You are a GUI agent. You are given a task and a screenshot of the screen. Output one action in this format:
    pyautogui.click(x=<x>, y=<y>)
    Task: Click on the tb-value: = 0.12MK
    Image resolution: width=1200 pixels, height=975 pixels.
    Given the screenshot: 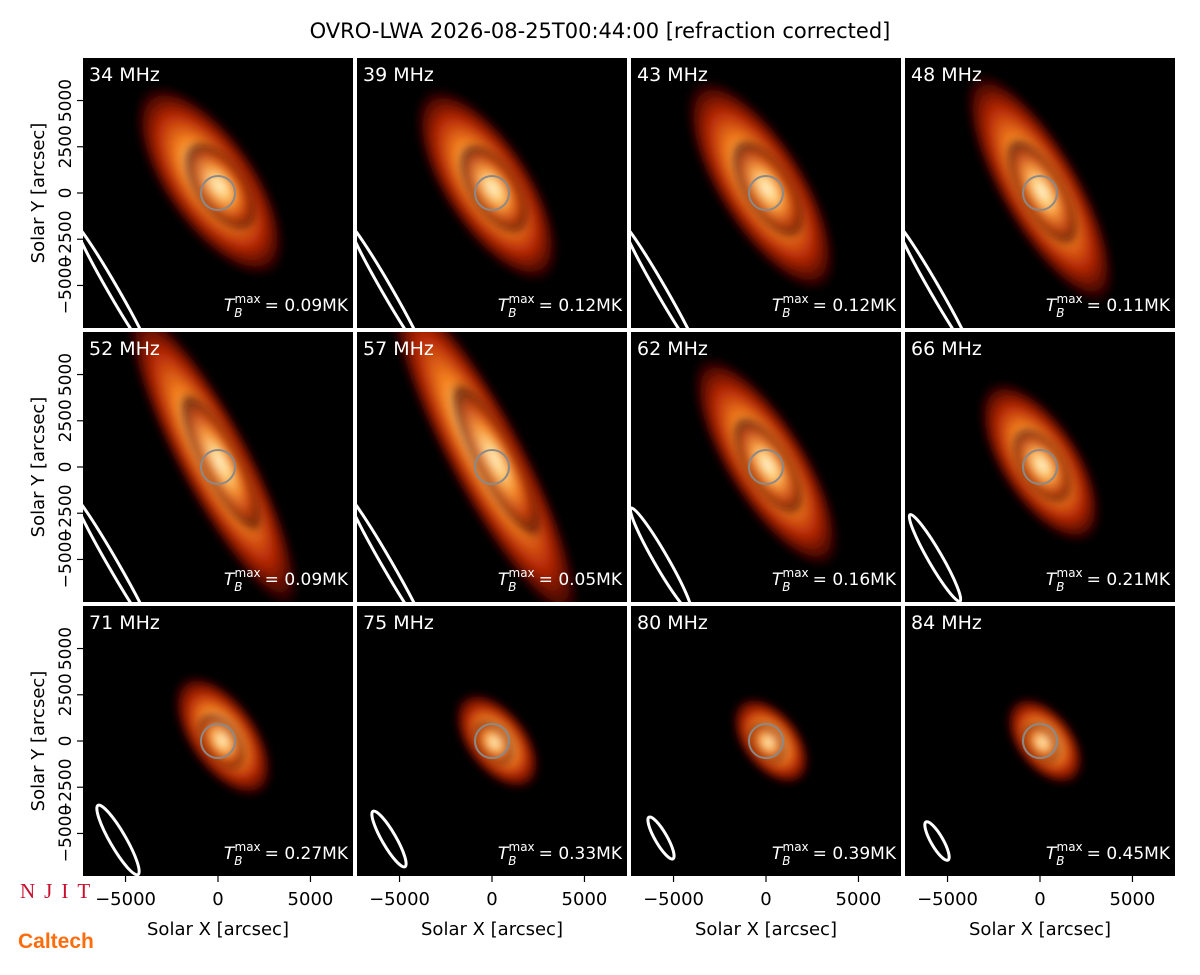 What is the action you would take?
    pyautogui.click(x=581, y=306)
    